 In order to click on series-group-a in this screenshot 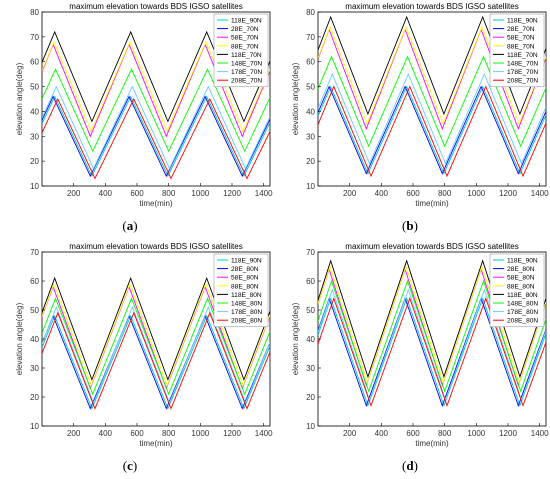, I will do `click(156, 105)`.